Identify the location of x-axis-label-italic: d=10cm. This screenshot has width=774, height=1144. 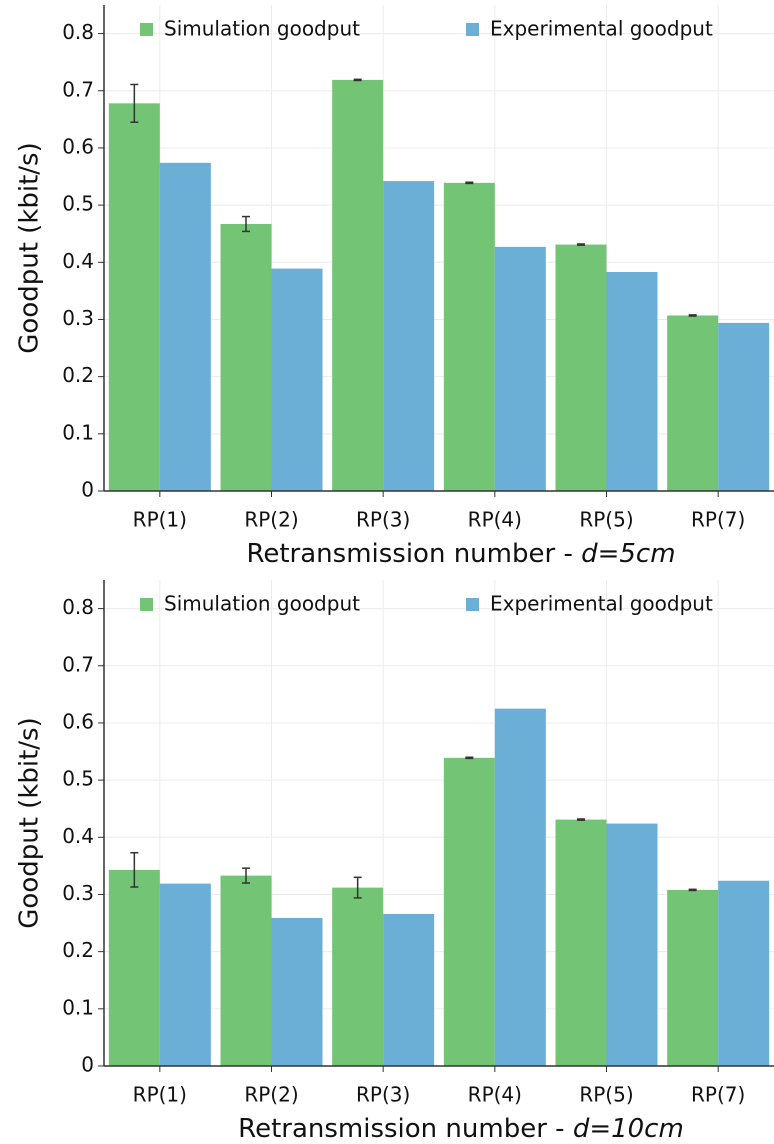
(628, 1129).